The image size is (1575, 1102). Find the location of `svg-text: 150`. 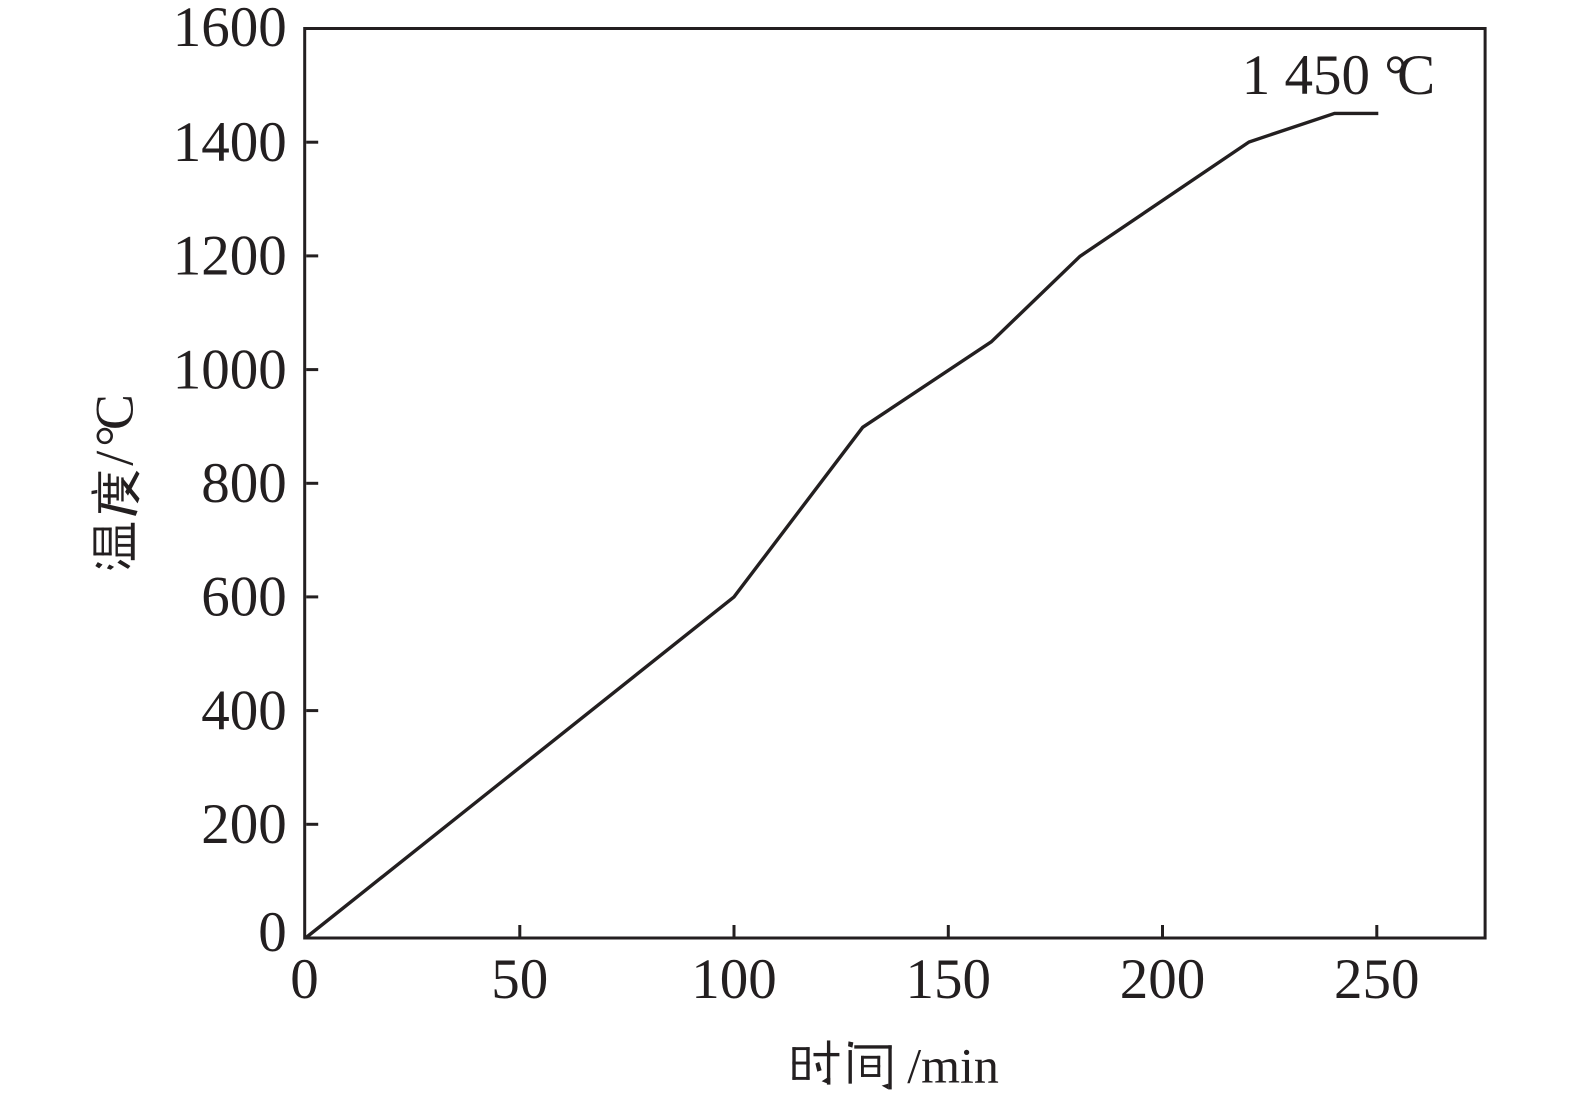

svg-text: 150 is located at coordinates (949, 979).